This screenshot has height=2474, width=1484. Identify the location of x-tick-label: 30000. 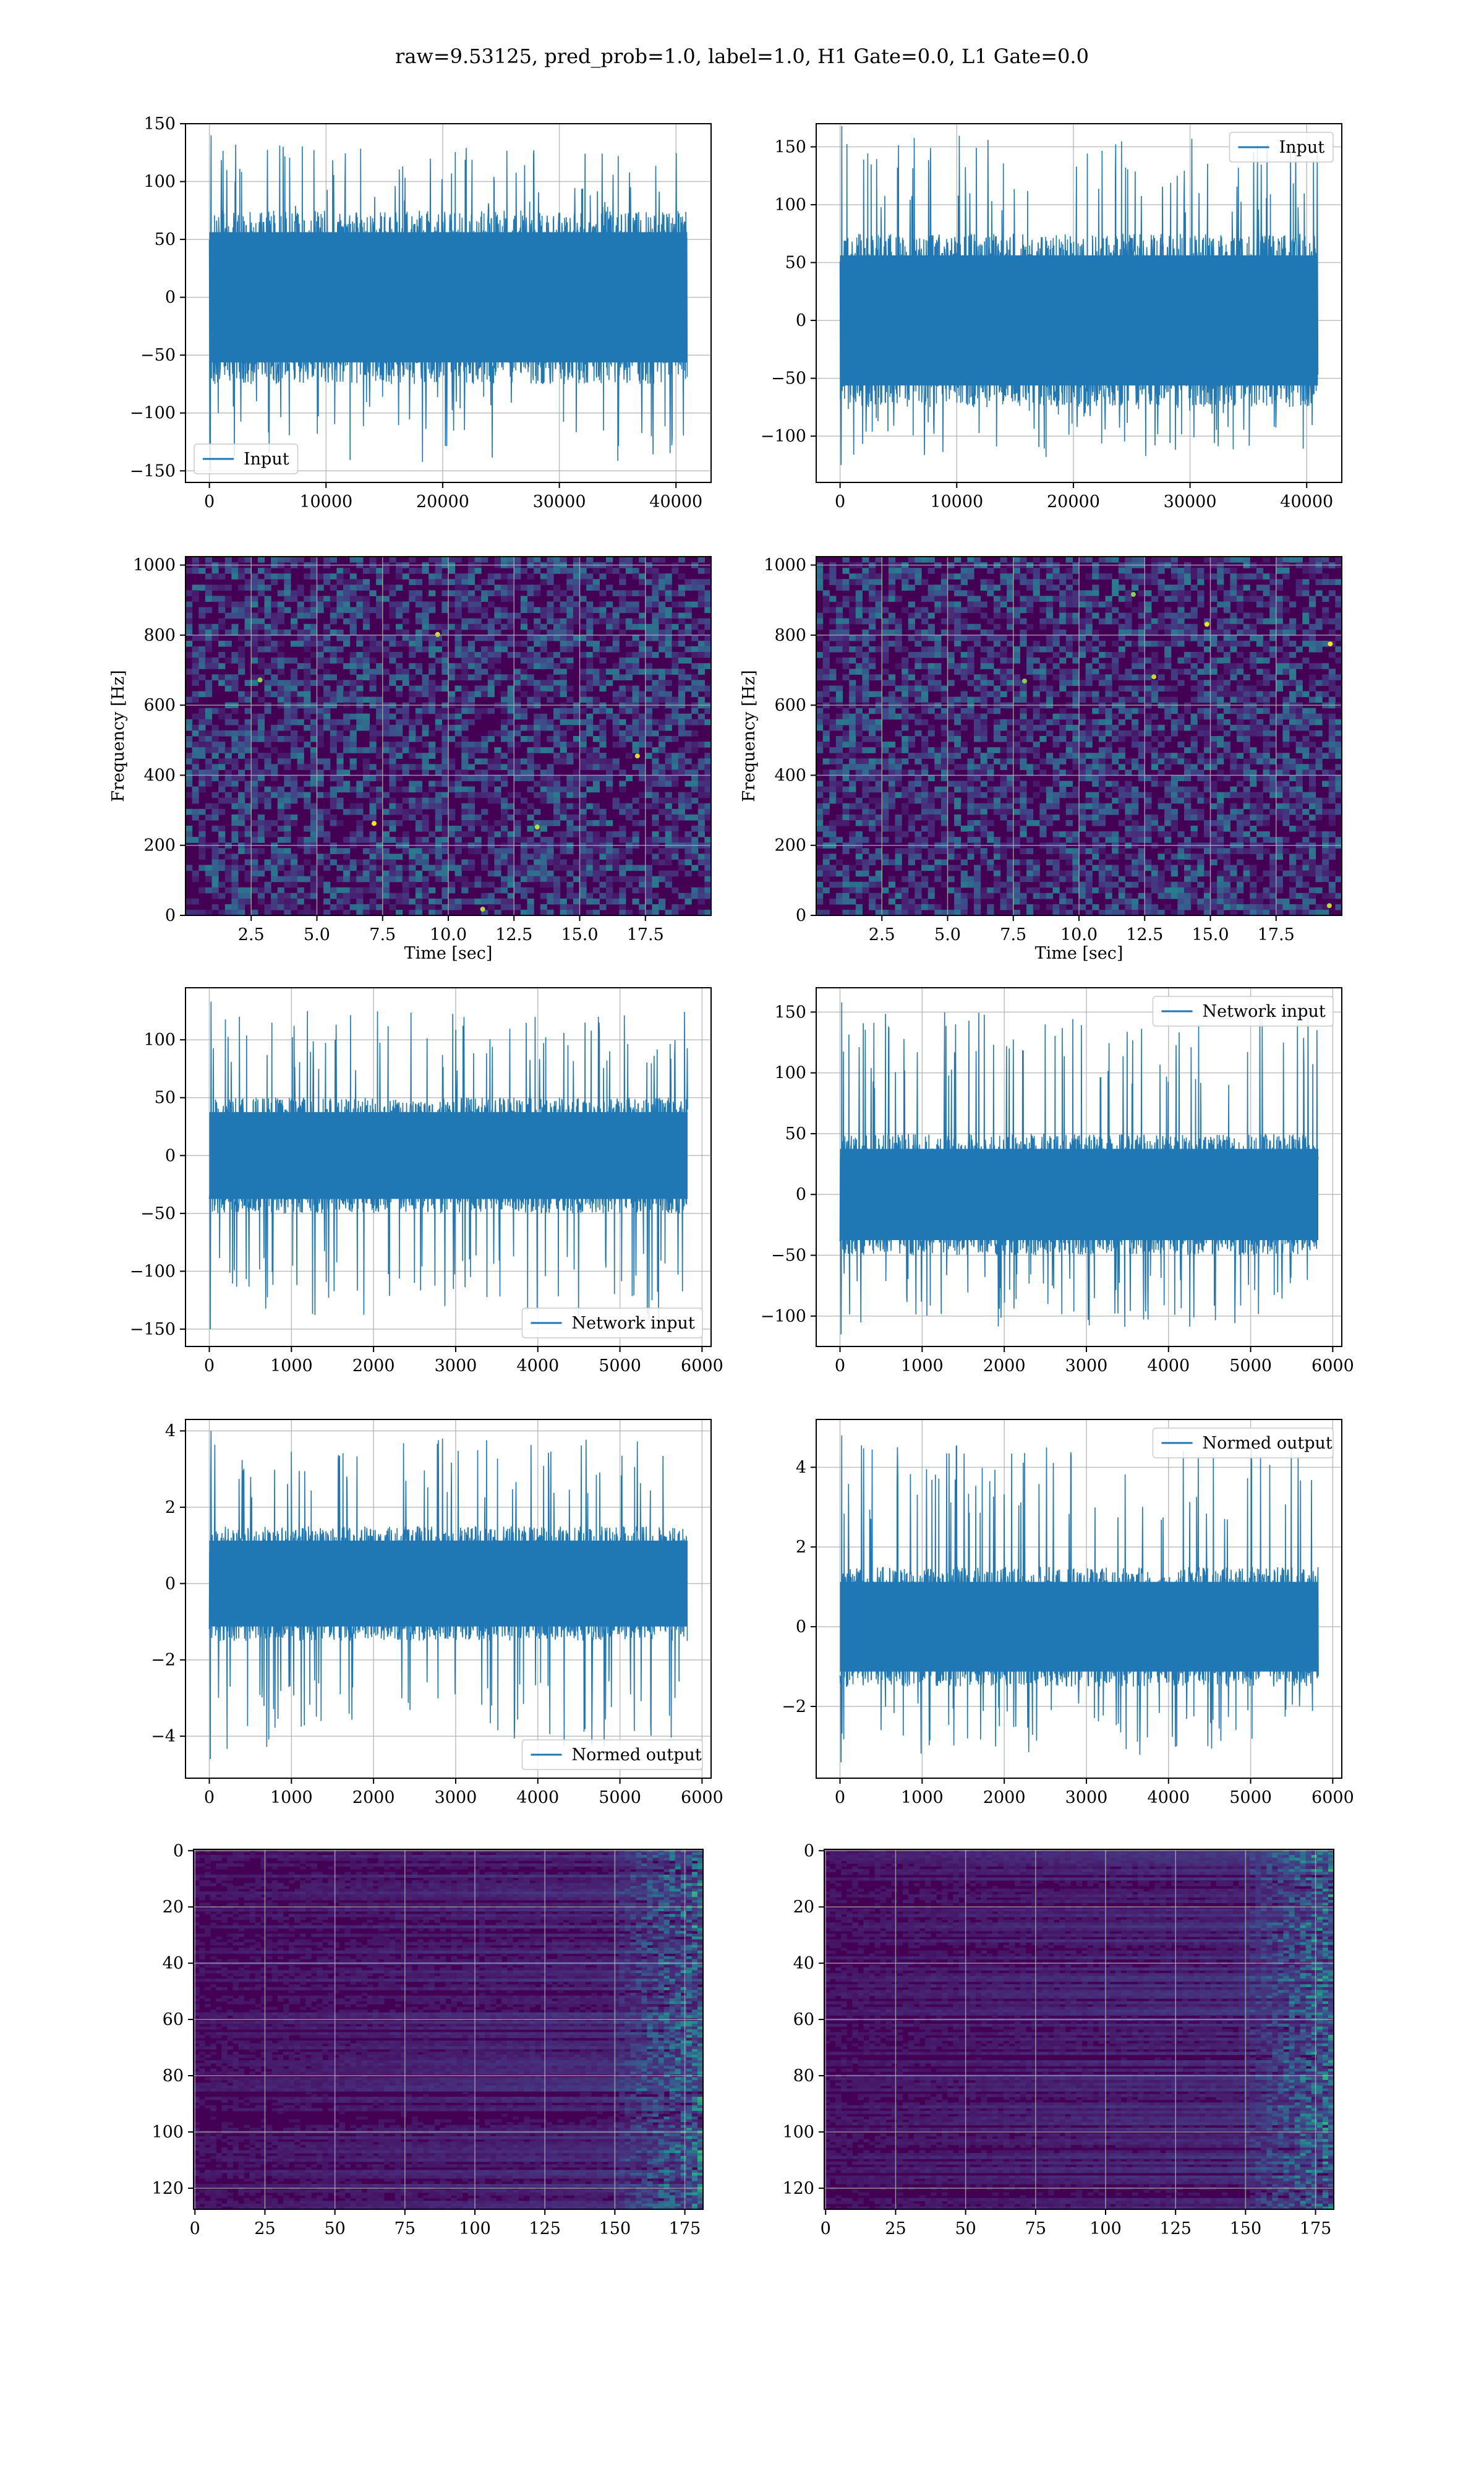
(559, 501).